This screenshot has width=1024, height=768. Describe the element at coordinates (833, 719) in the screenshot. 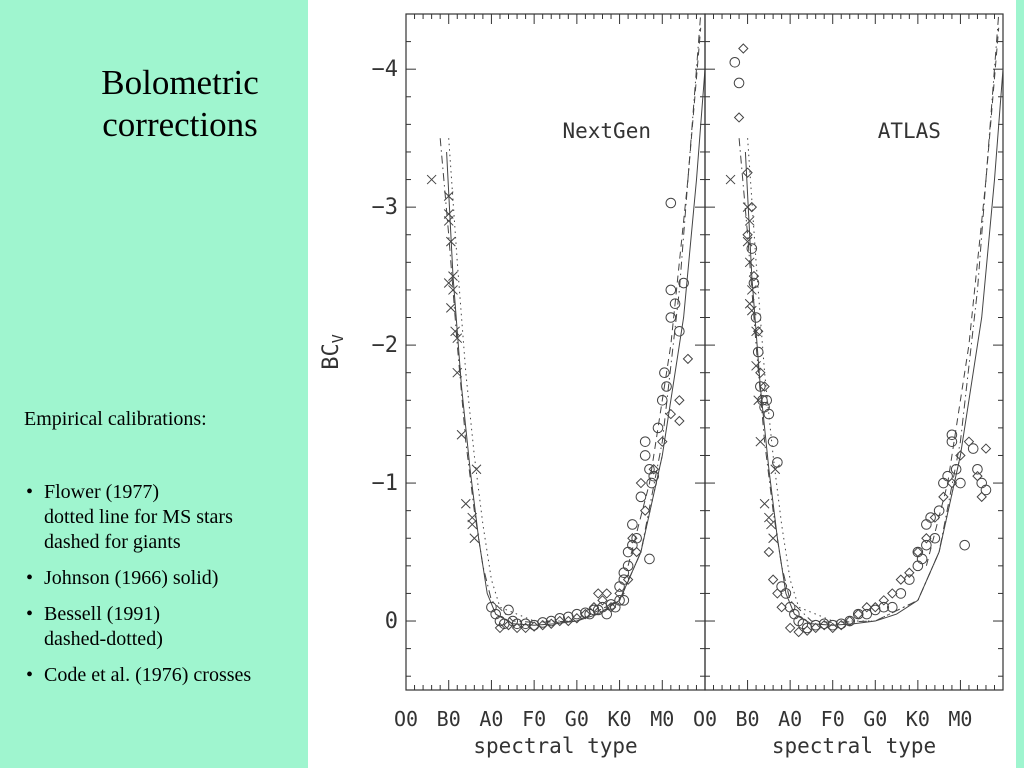

I see `x-tick-label: F0` at that location.